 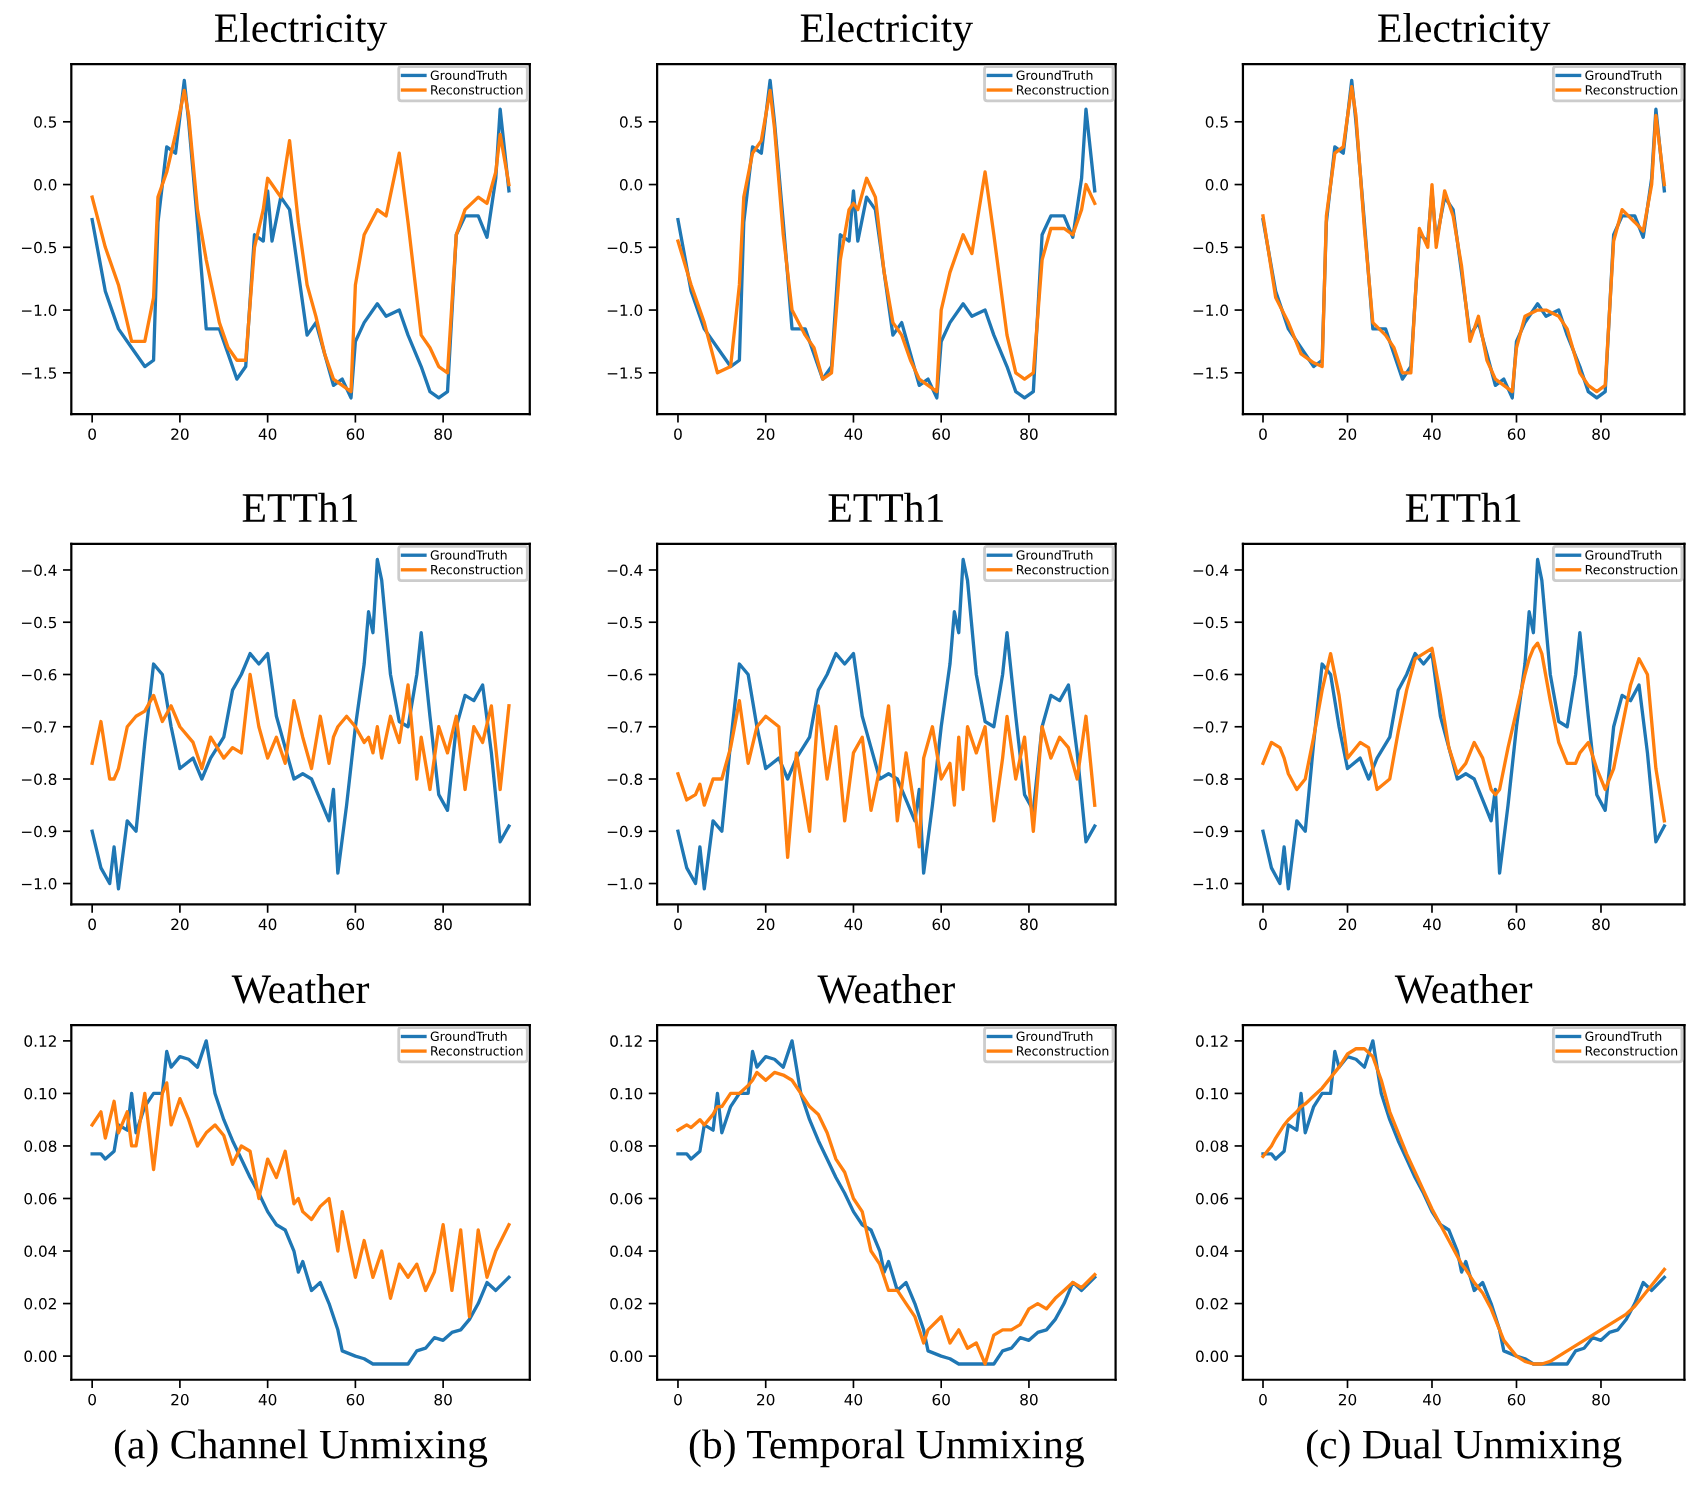 What do you see at coordinates (1464, 1448) in the screenshot?
I see `text: (c) Dual Unmixing` at bounding box center [1464, 1448].